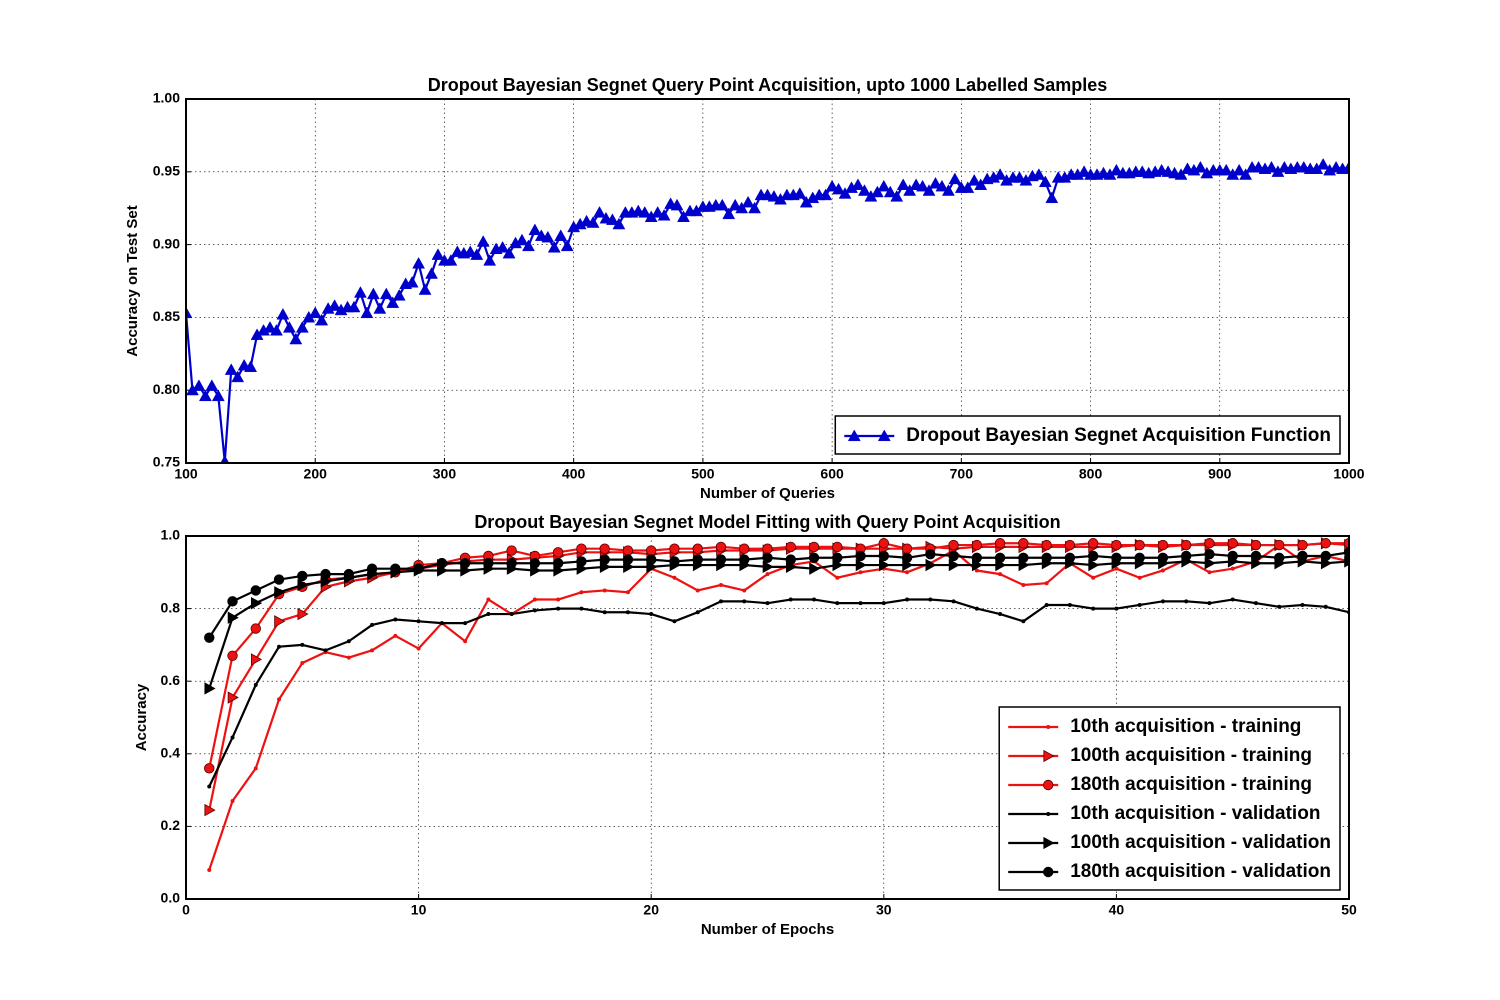  Describe the element at coordinates (1200, 871) in the screenshot. I see `legend-label: 180th acquisition - validation` at that location.